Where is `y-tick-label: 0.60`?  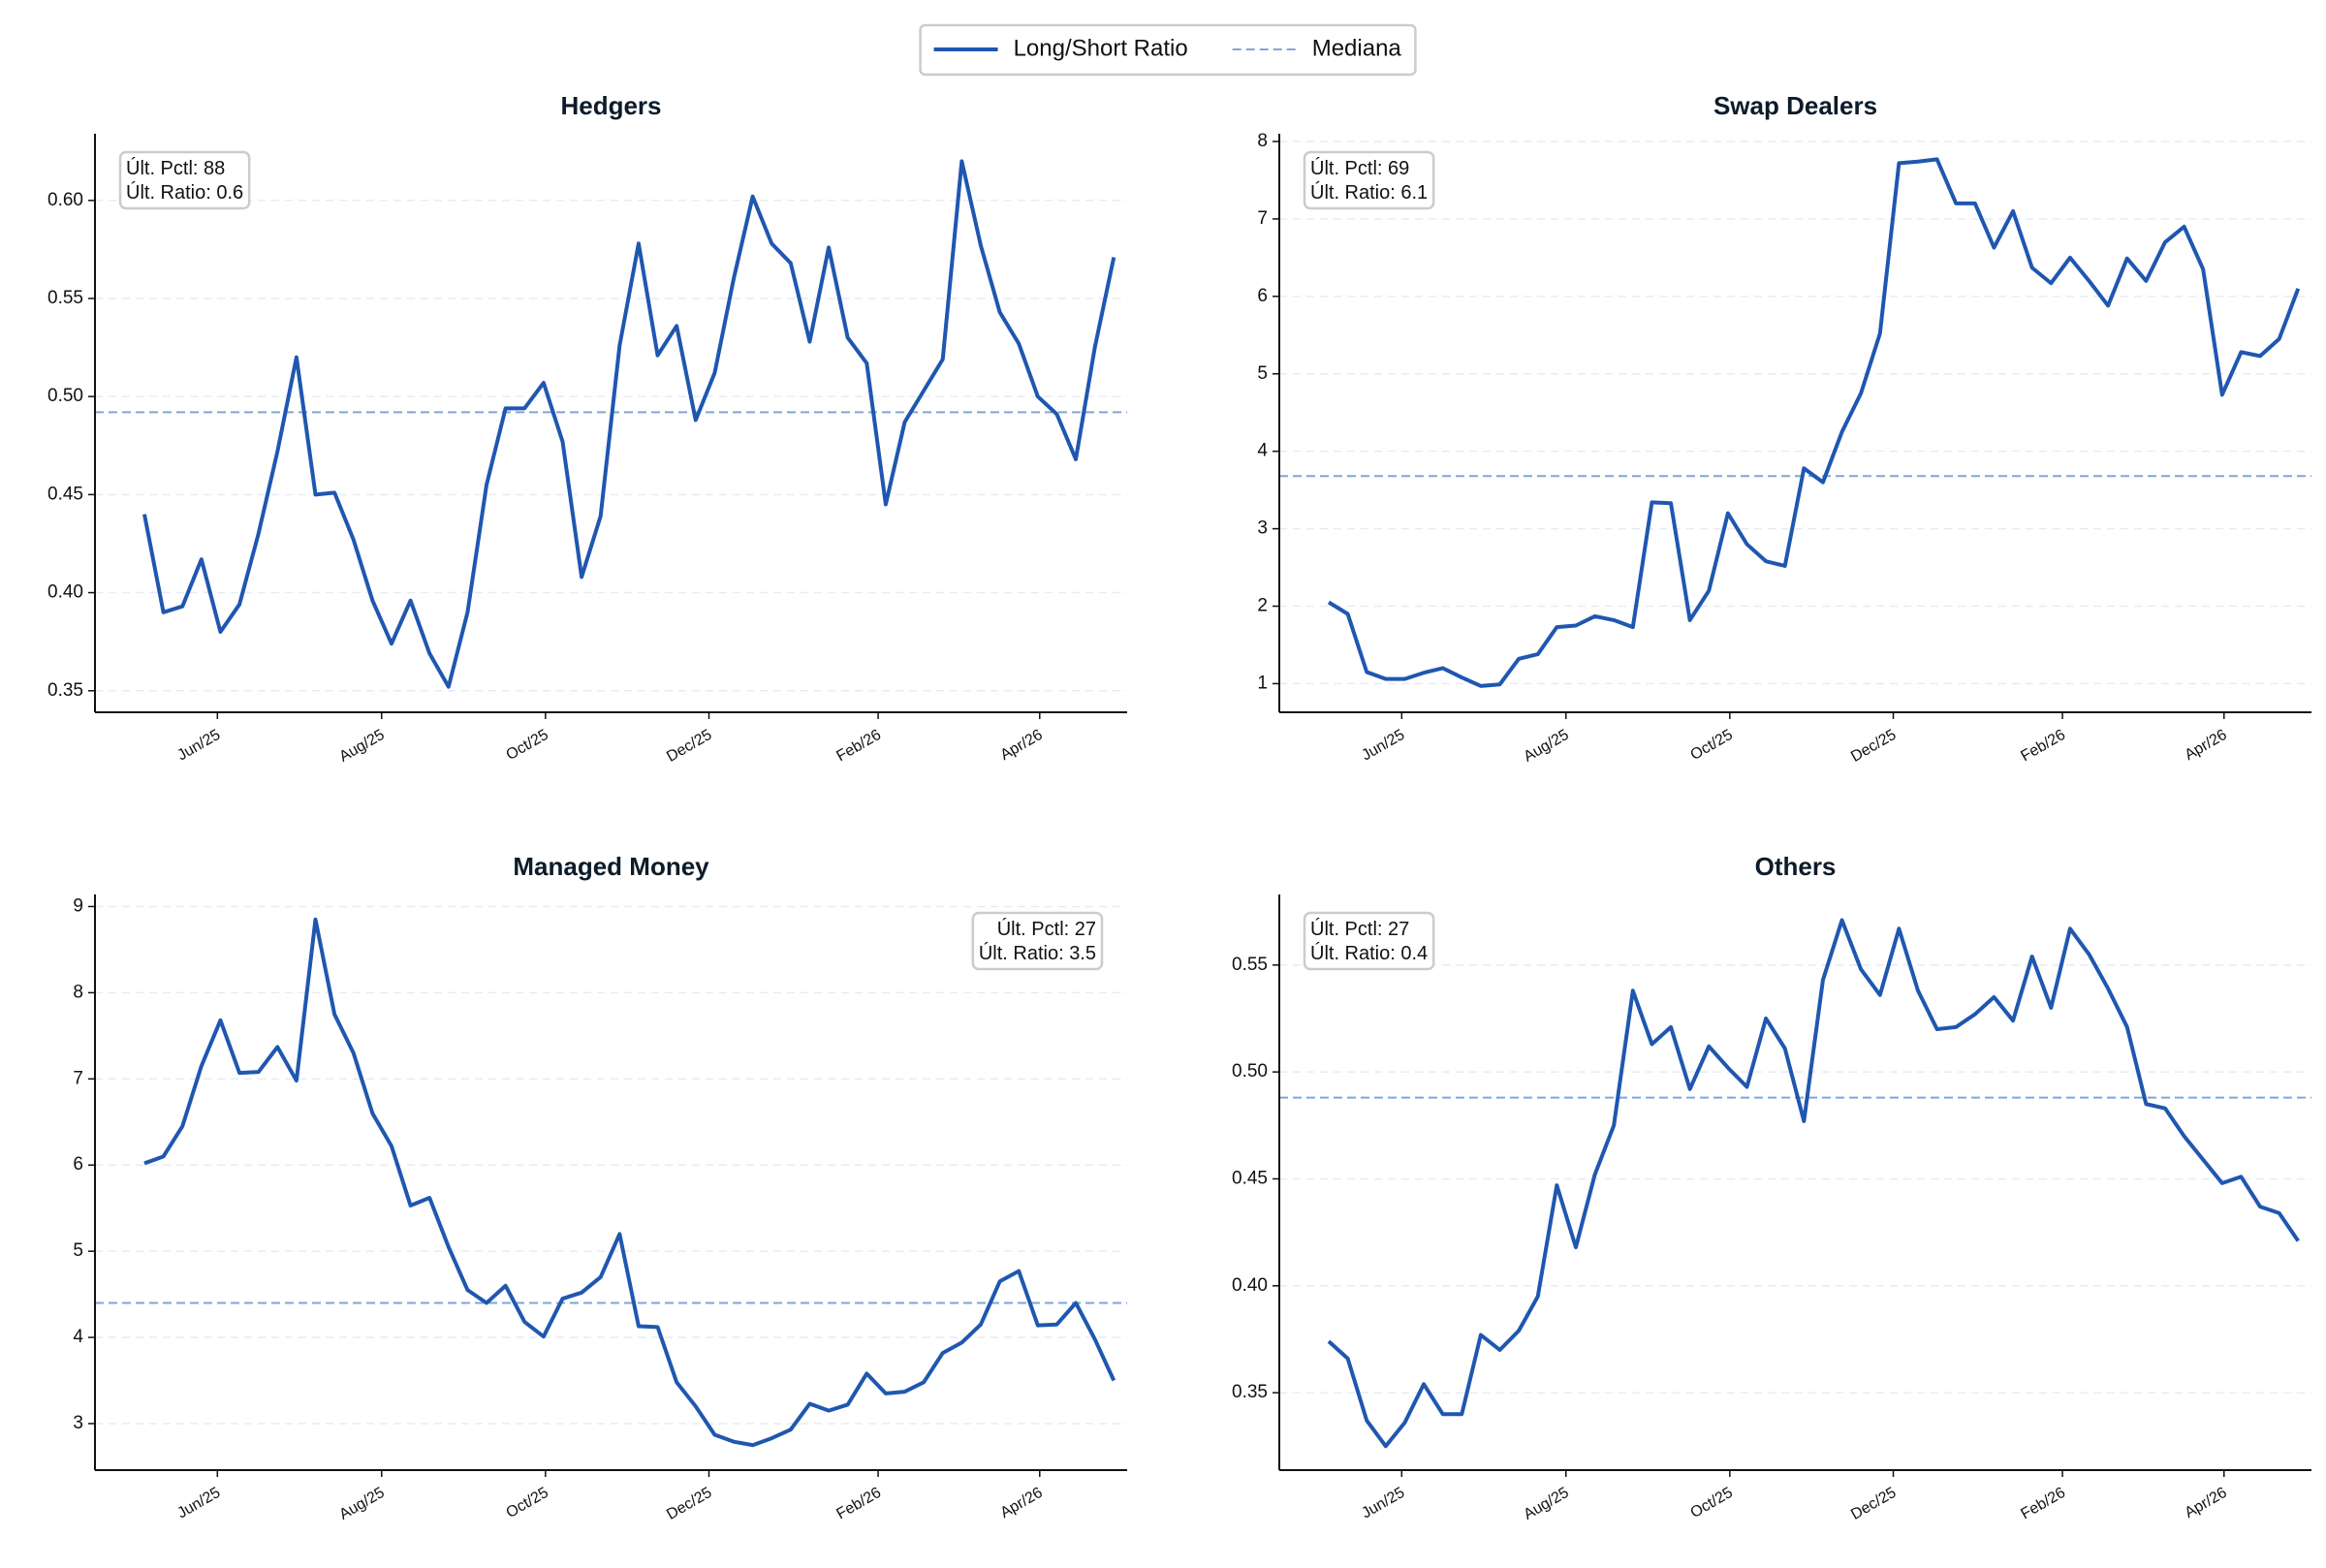
y-tick-label: 0.60 is located at coordinates (65, 200).